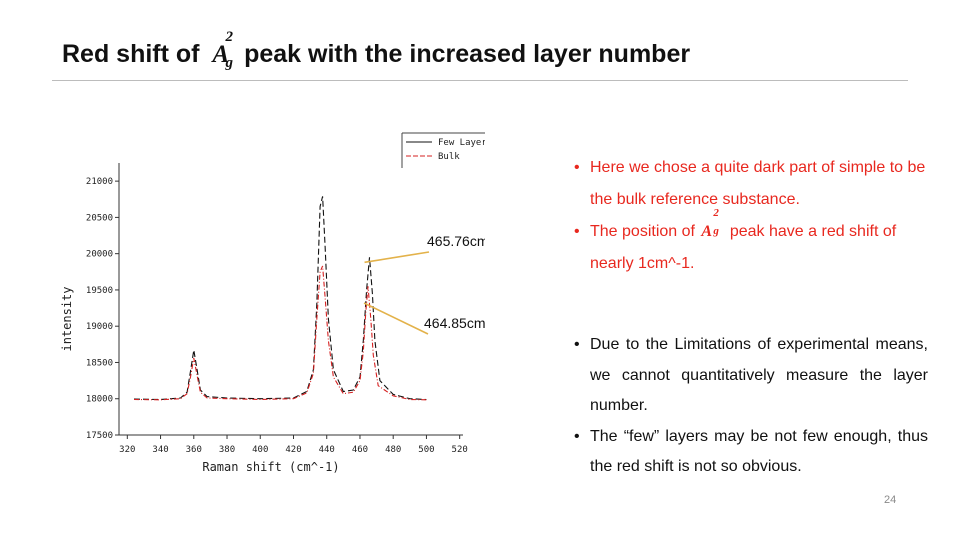  Describe the element at coordinates (360, 450) in the screenshot. I see `x-tick-label: 460` at that location.